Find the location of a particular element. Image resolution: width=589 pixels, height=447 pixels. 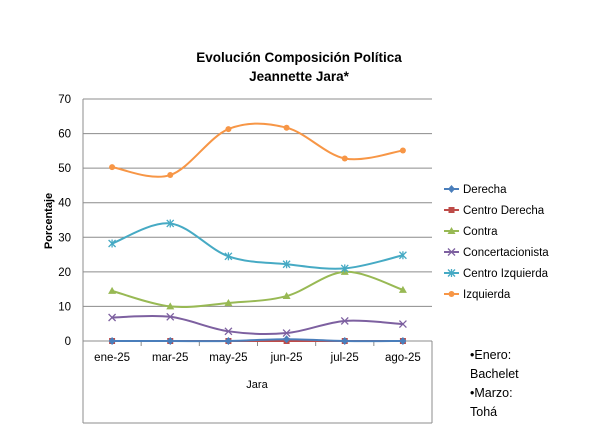

legend-label-concertacionista: Concertacionista is located at coordinates (506, 253).